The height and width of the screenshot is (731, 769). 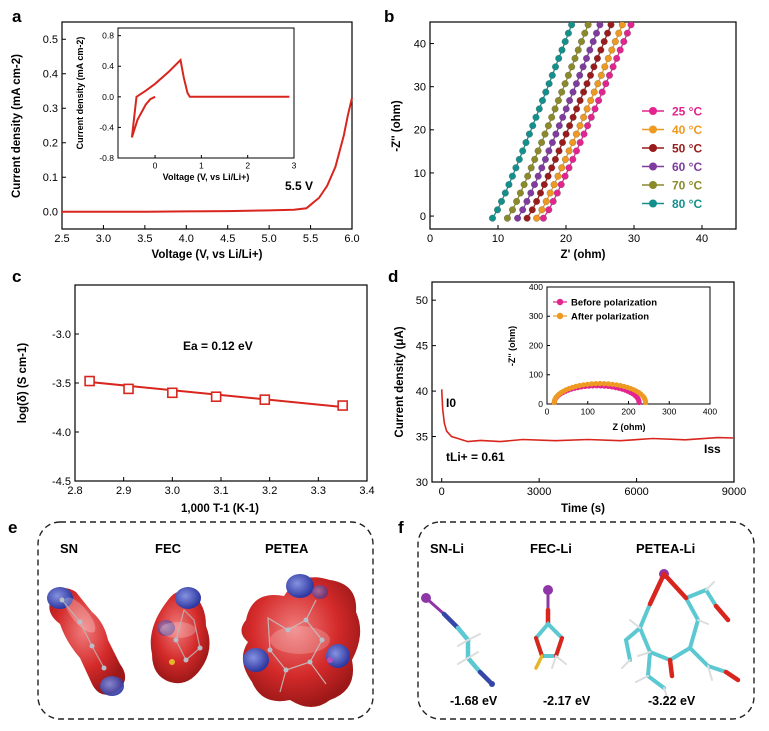 I want to click on panel-b-xtick-label: 30, so click(x=634, y=239).